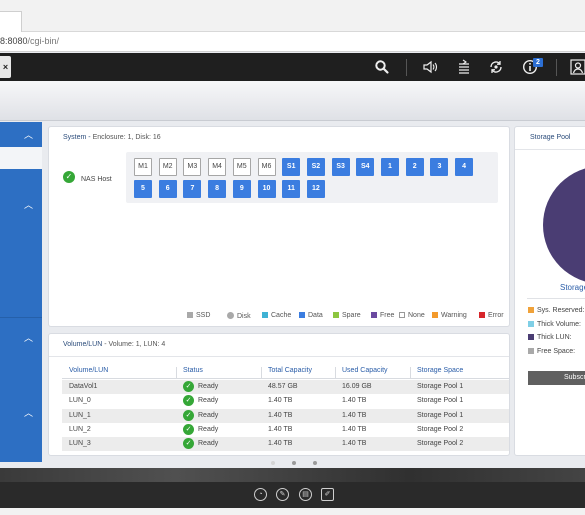 The image size is (585, 515). Describe the element at coordinates (285, 415) in the screenshot. I see `table-row: LUN_1 ✓ Ready 1.40 TB 1.40 TB Storage Pool 1` at that location.